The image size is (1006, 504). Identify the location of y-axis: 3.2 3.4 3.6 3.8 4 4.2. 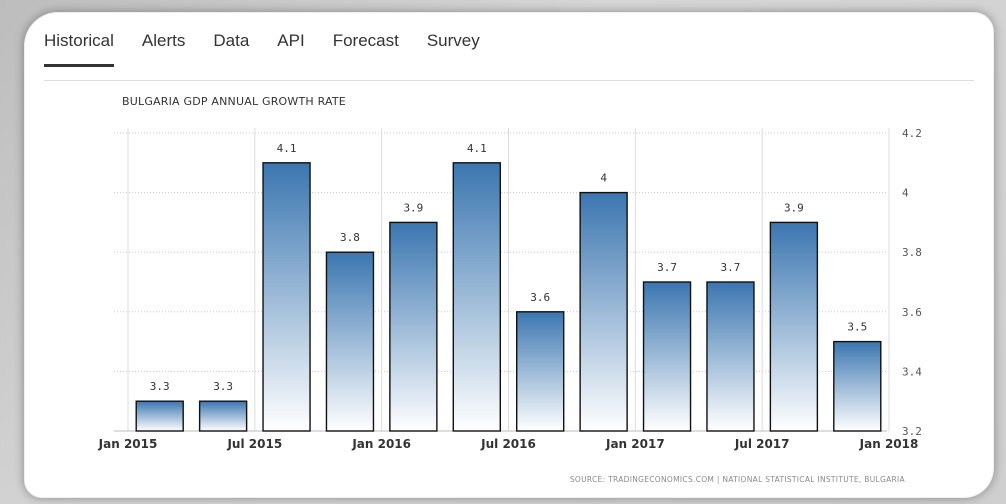
(912, 282).